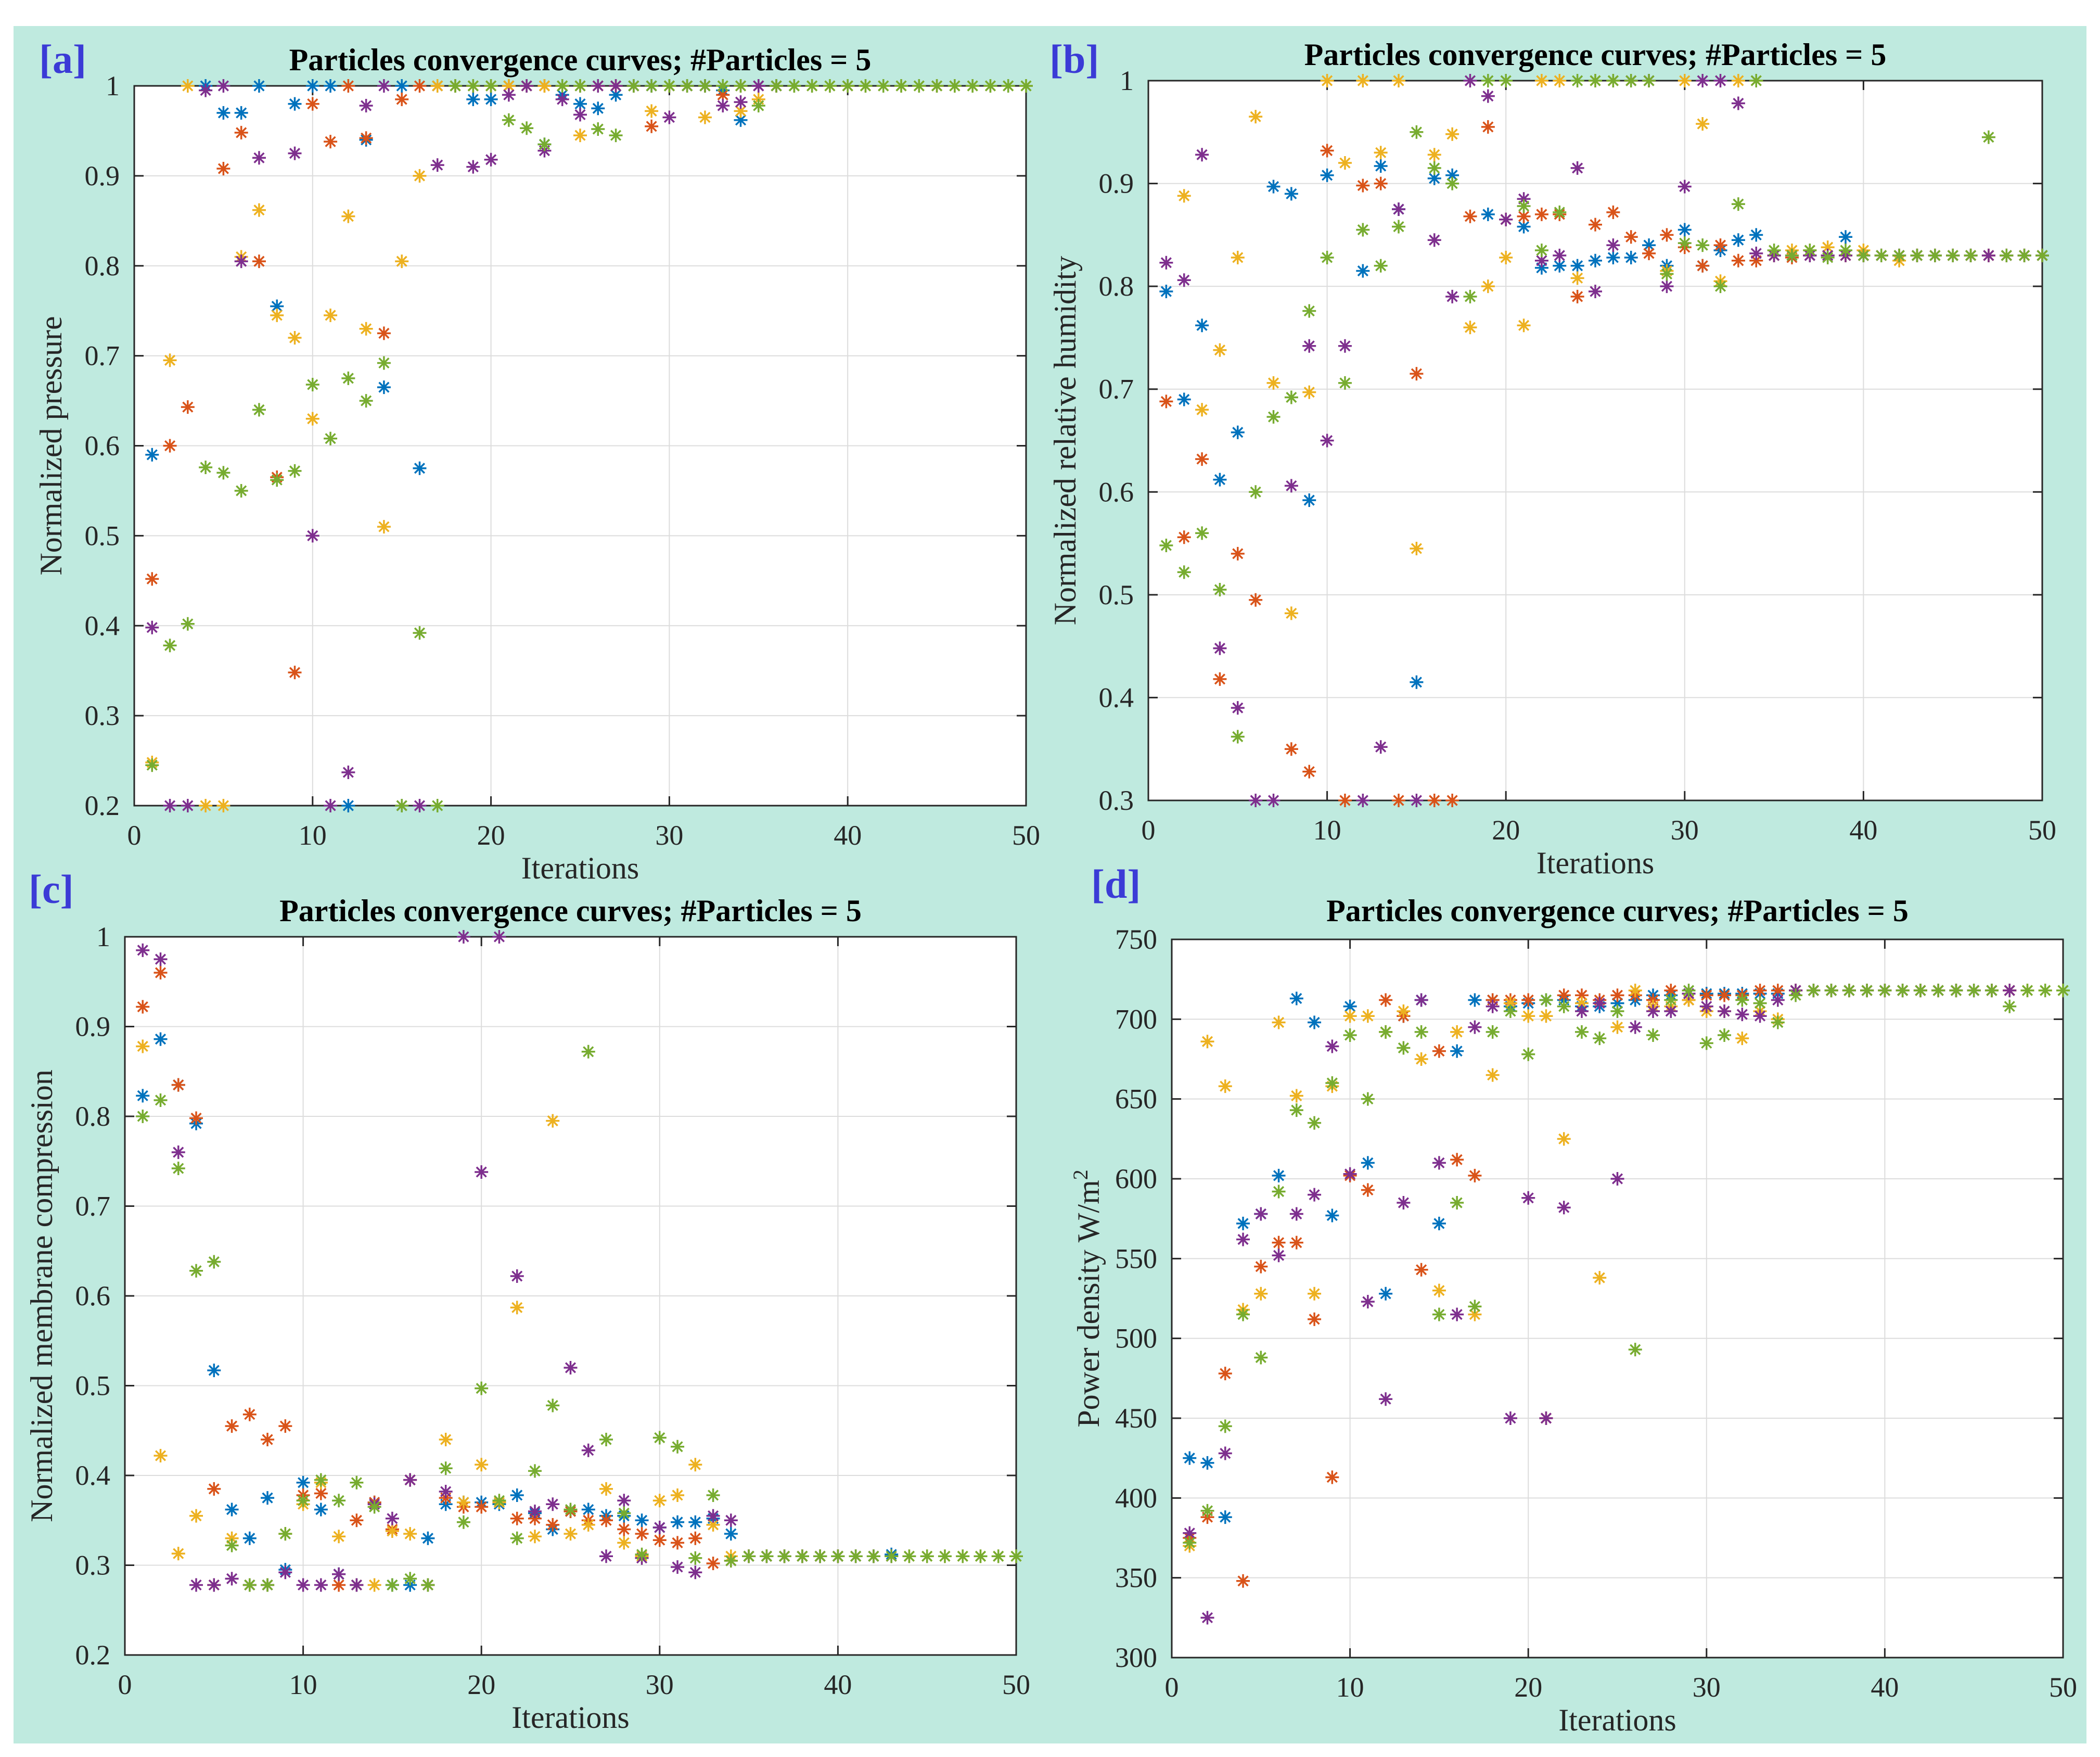  What do you see at coordinates (1136, 1418) in the screenshot?
I see `y-tick-label: 450` at bounding box center [1136, 1418].